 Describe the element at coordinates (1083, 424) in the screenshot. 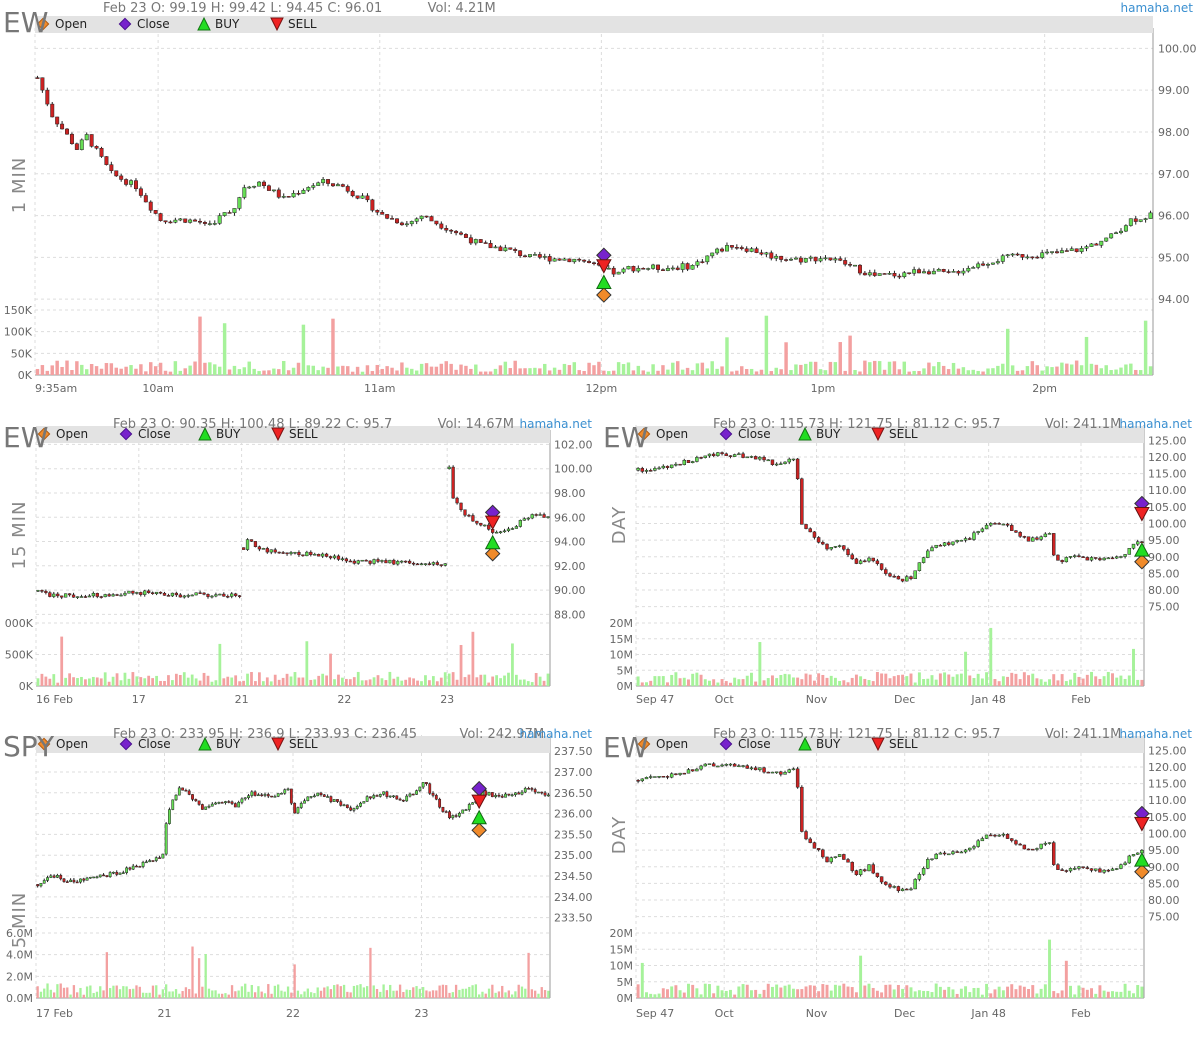

I see `volume-readout: Vol: 241.1M` at that location.